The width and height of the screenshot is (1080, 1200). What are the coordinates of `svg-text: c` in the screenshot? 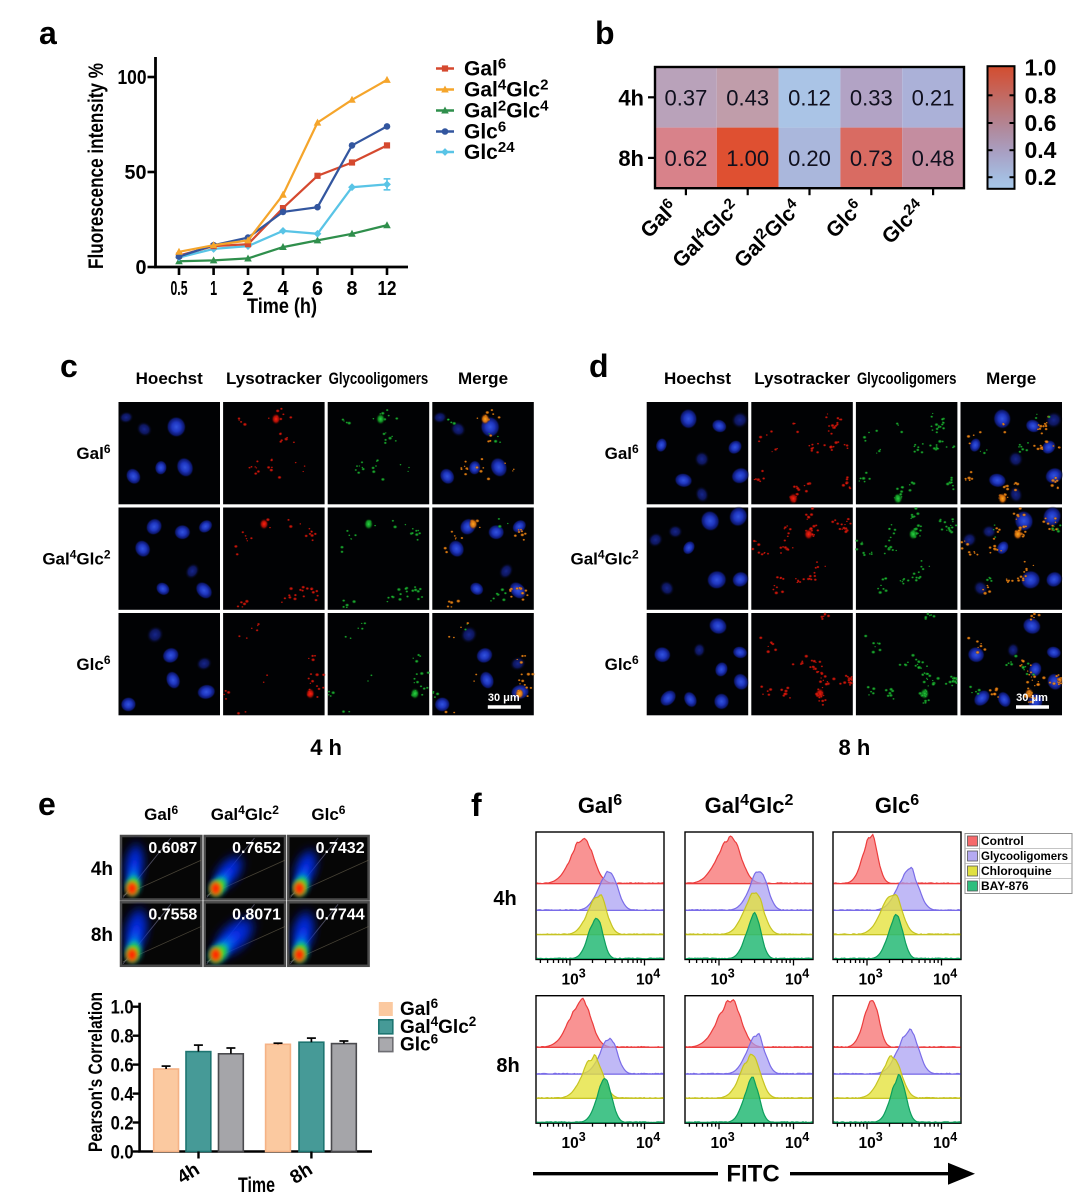 It's located at (69, 366).